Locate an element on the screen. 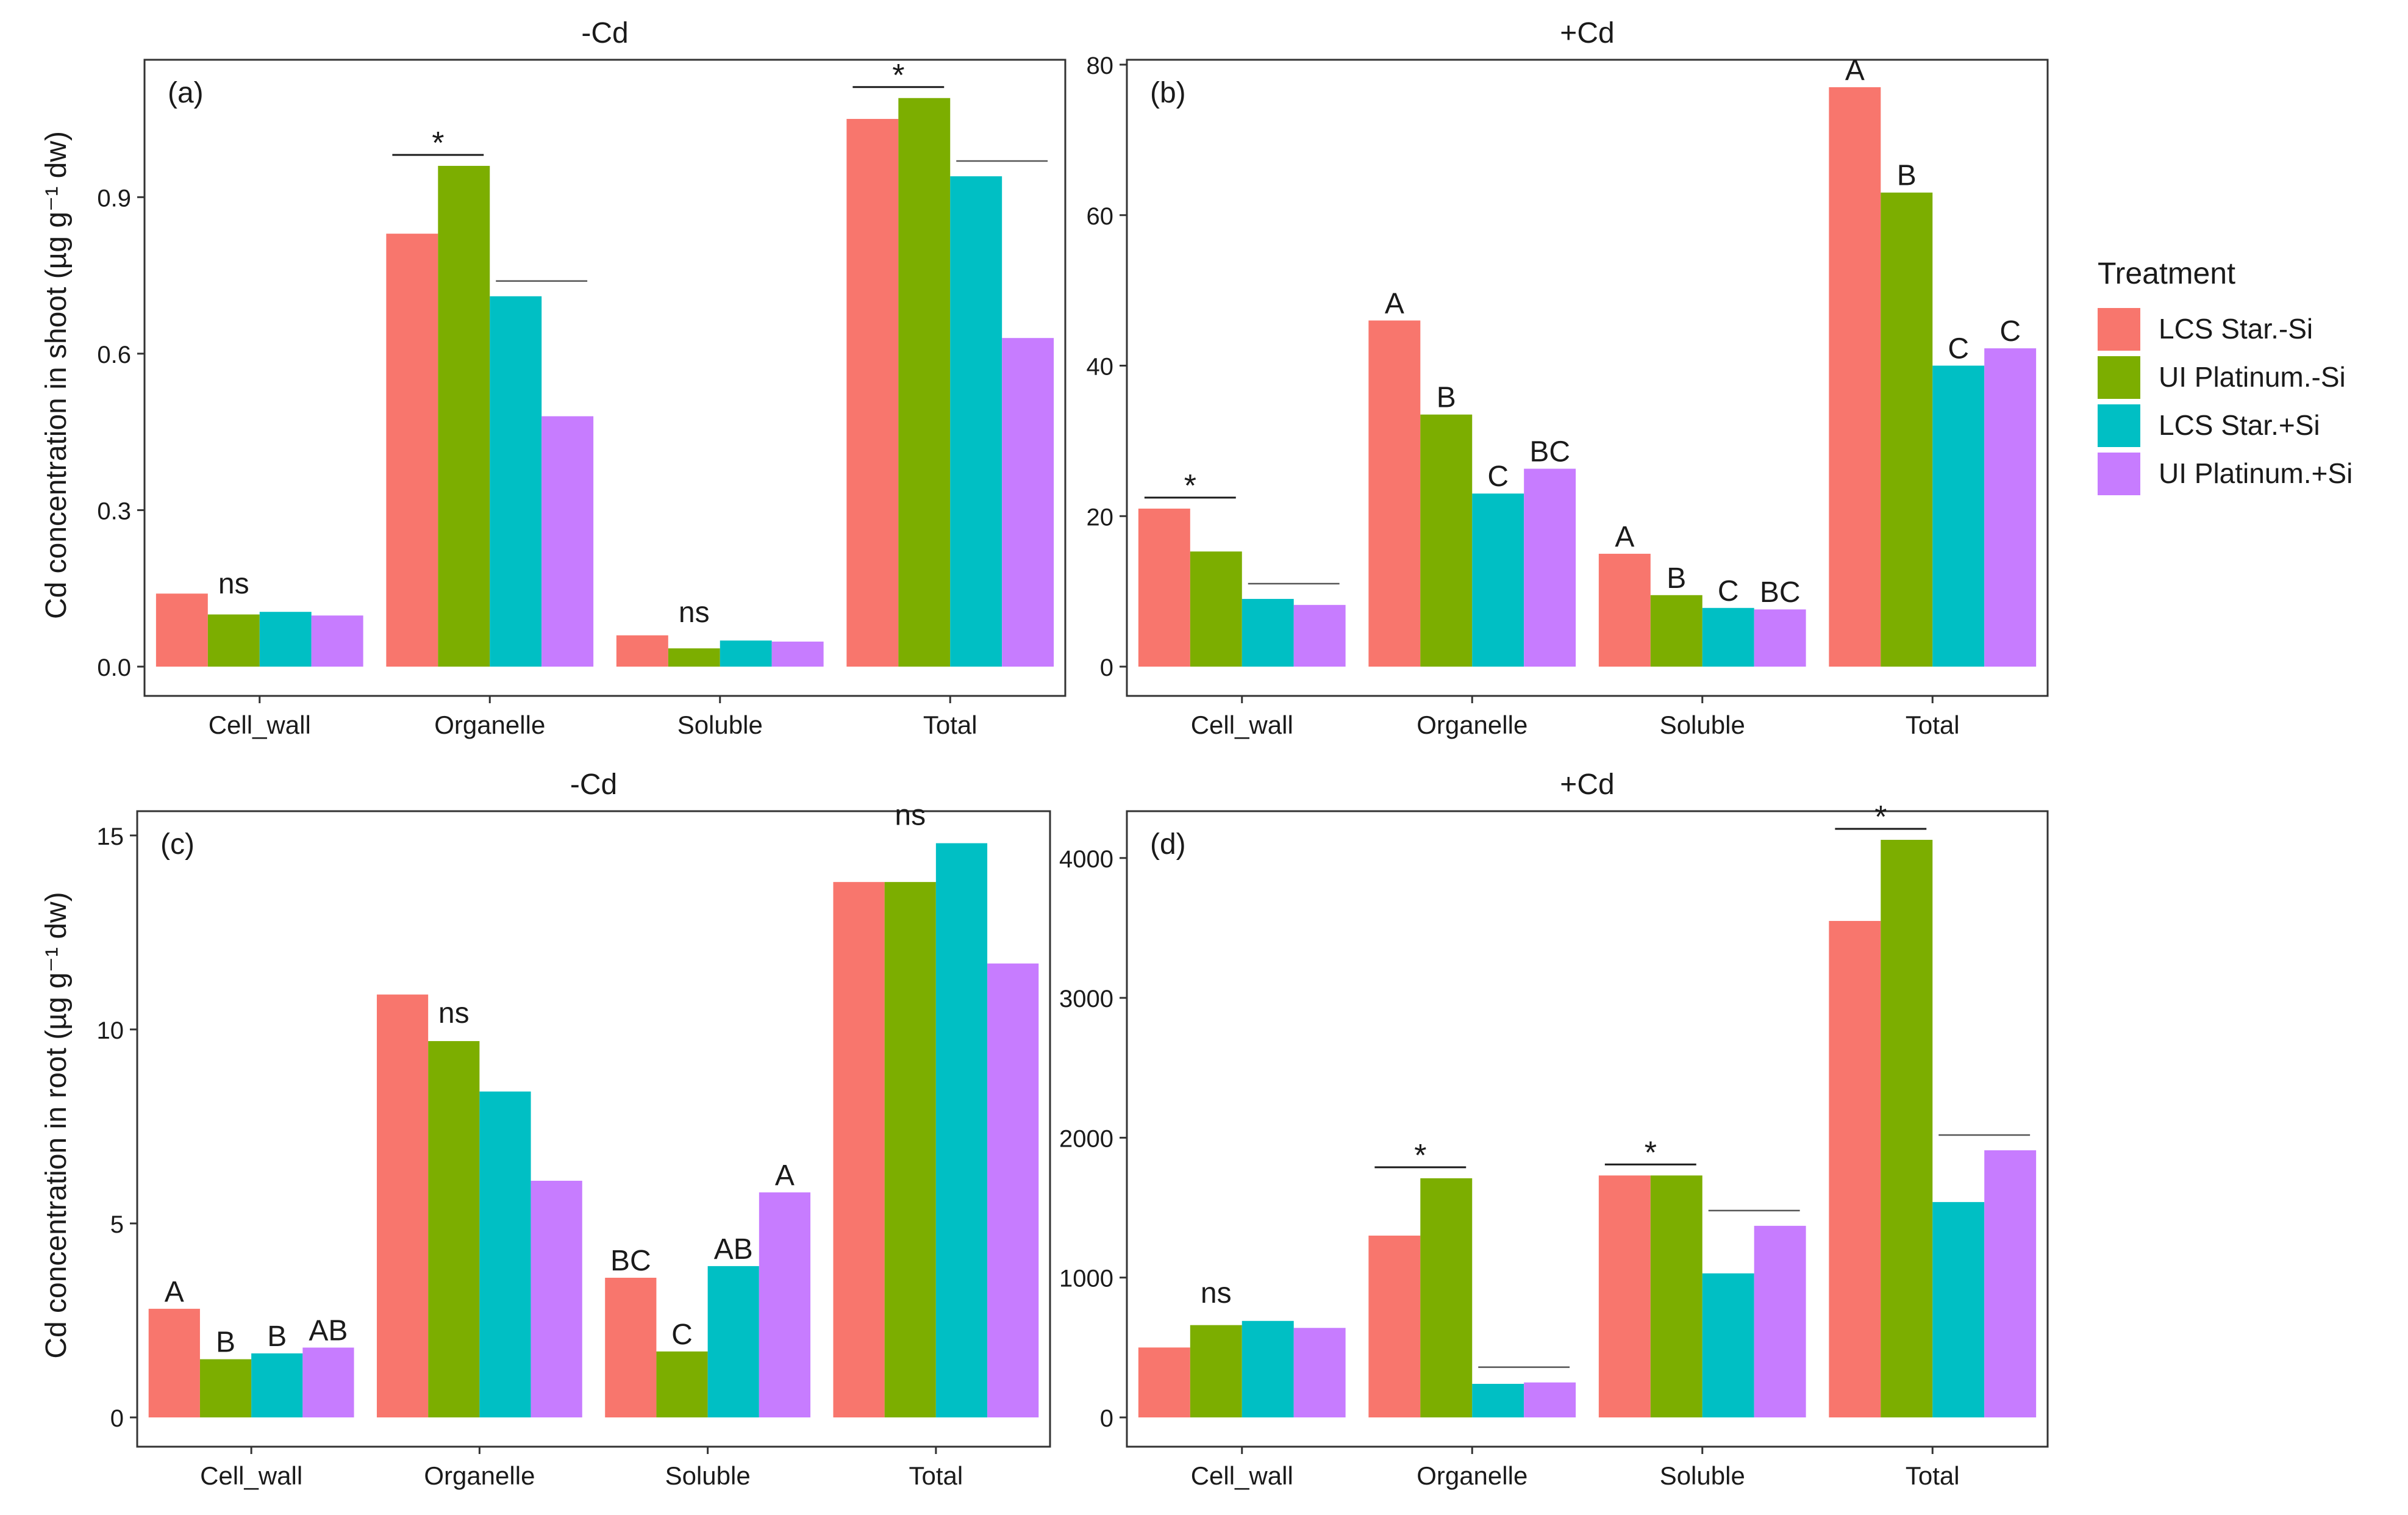 This screenshot has height=1515, width=2408. y-tick-label: 1000 is located at coordinates (1086, 1279).